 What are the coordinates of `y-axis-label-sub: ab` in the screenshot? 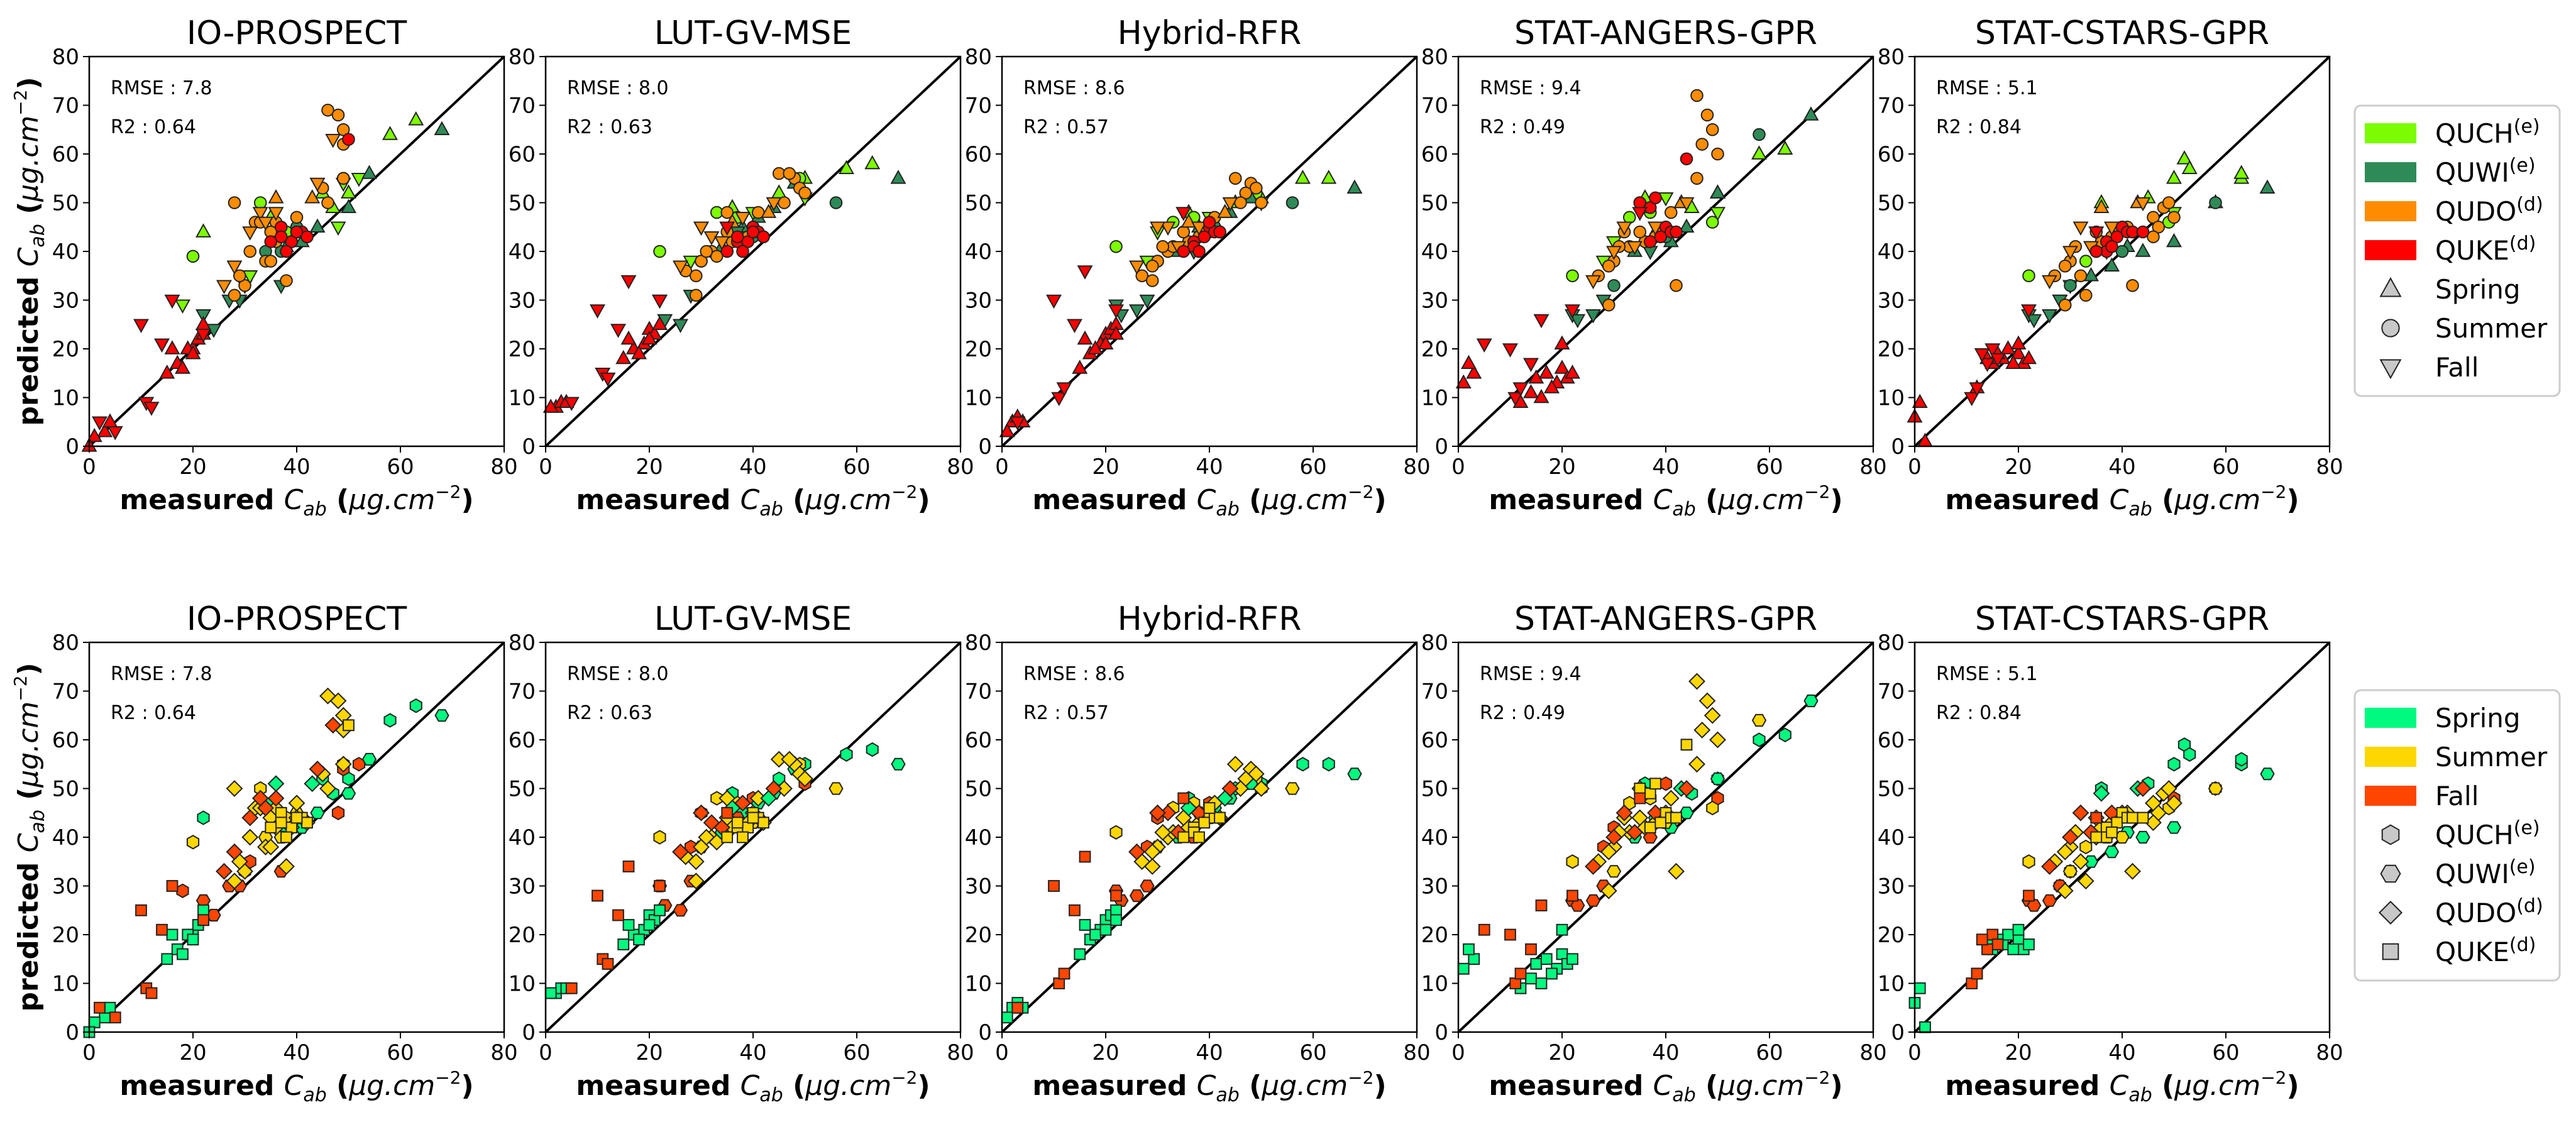 It's located at (38, 822).